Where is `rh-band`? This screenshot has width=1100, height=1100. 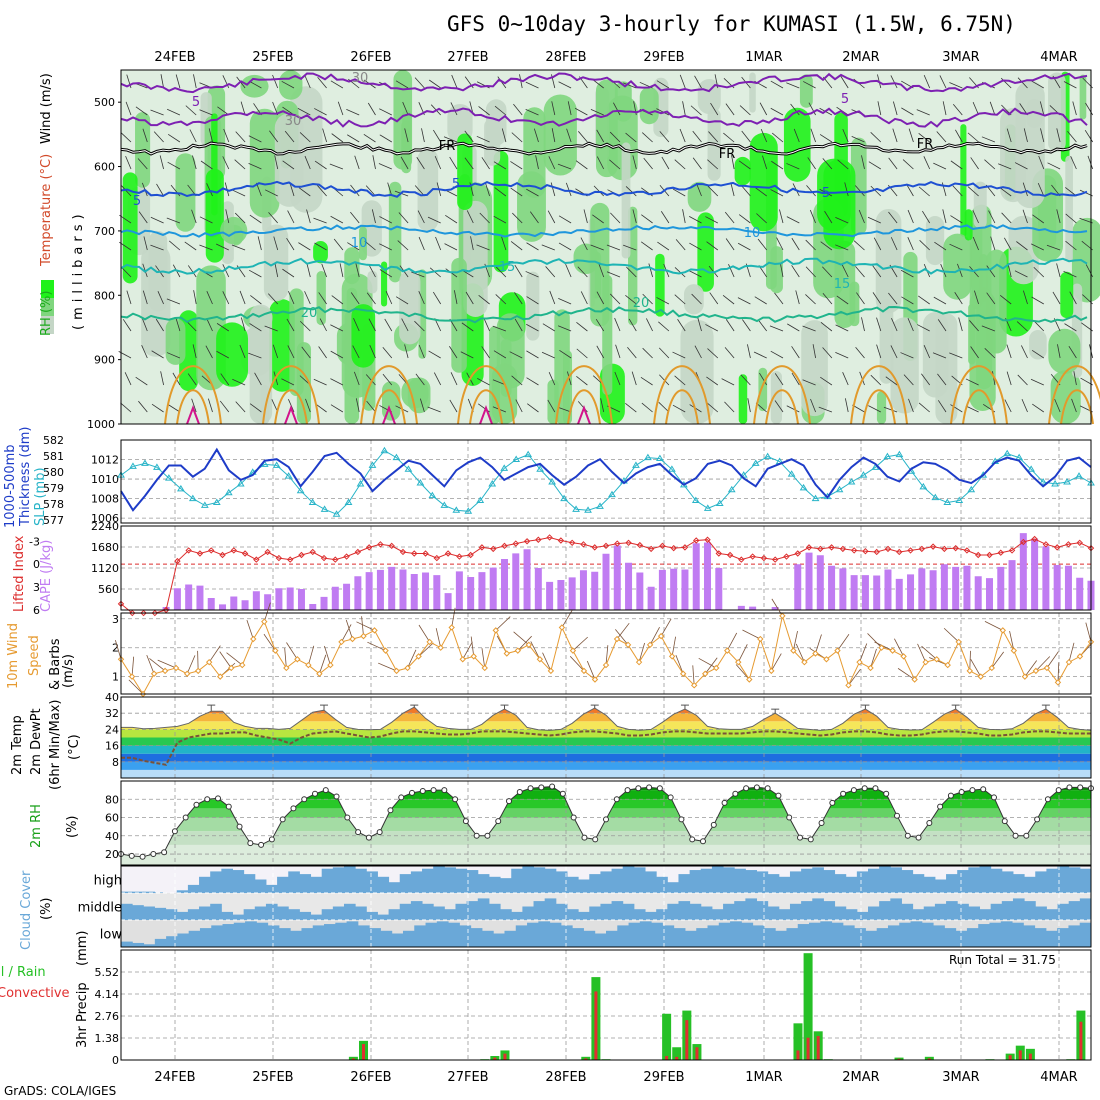
rh-band is located at coordinates (606, 788).